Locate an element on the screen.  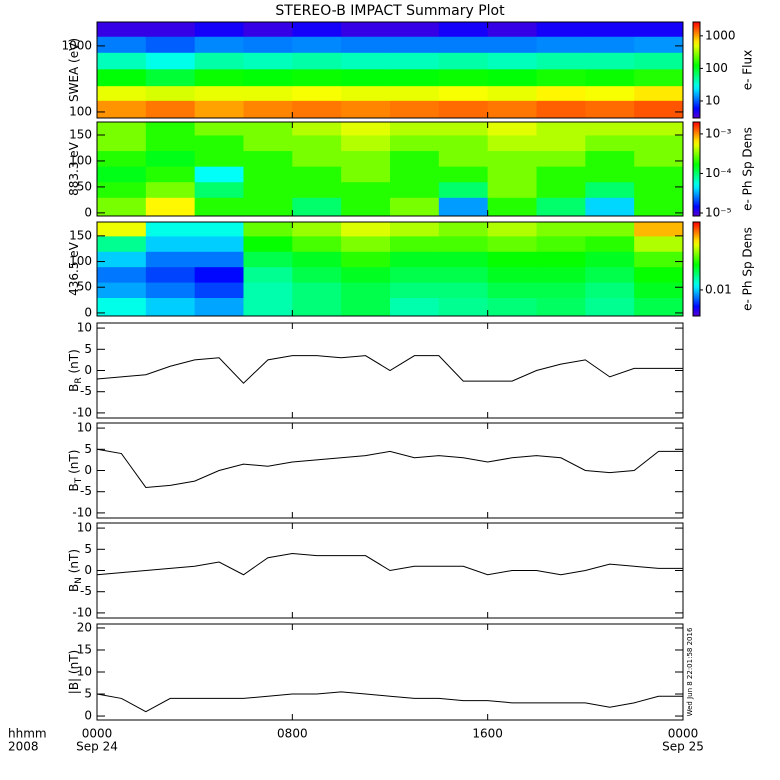
y-axis-label: SWEA (eV) is located at coordinates (74, 70).